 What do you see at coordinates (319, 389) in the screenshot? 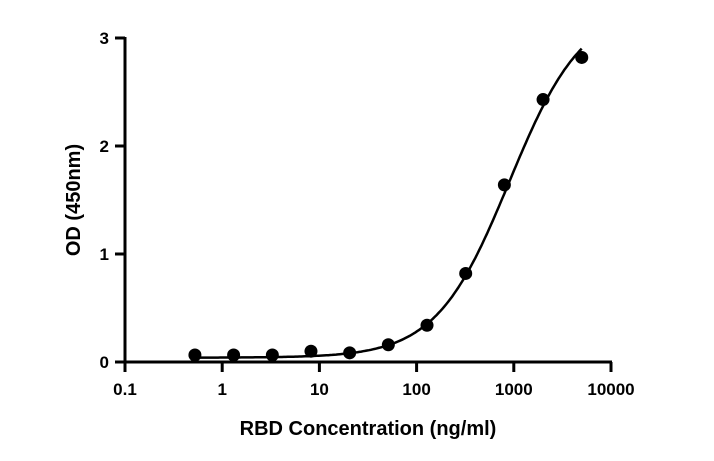
I see `x-tick-label: 10` at bounding box center [319, 389].